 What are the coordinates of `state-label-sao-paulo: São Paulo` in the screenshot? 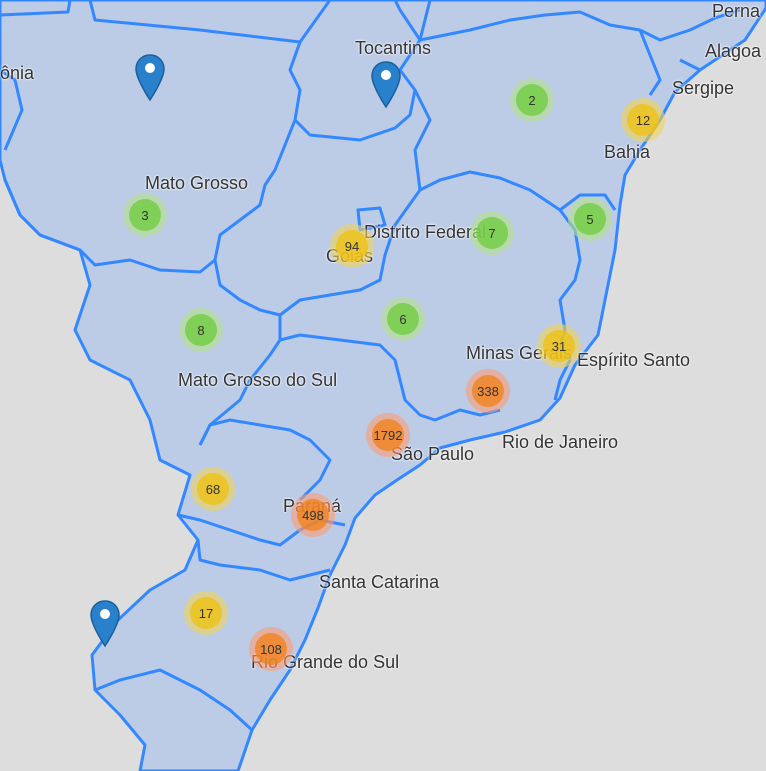 It's located at (433, 454).